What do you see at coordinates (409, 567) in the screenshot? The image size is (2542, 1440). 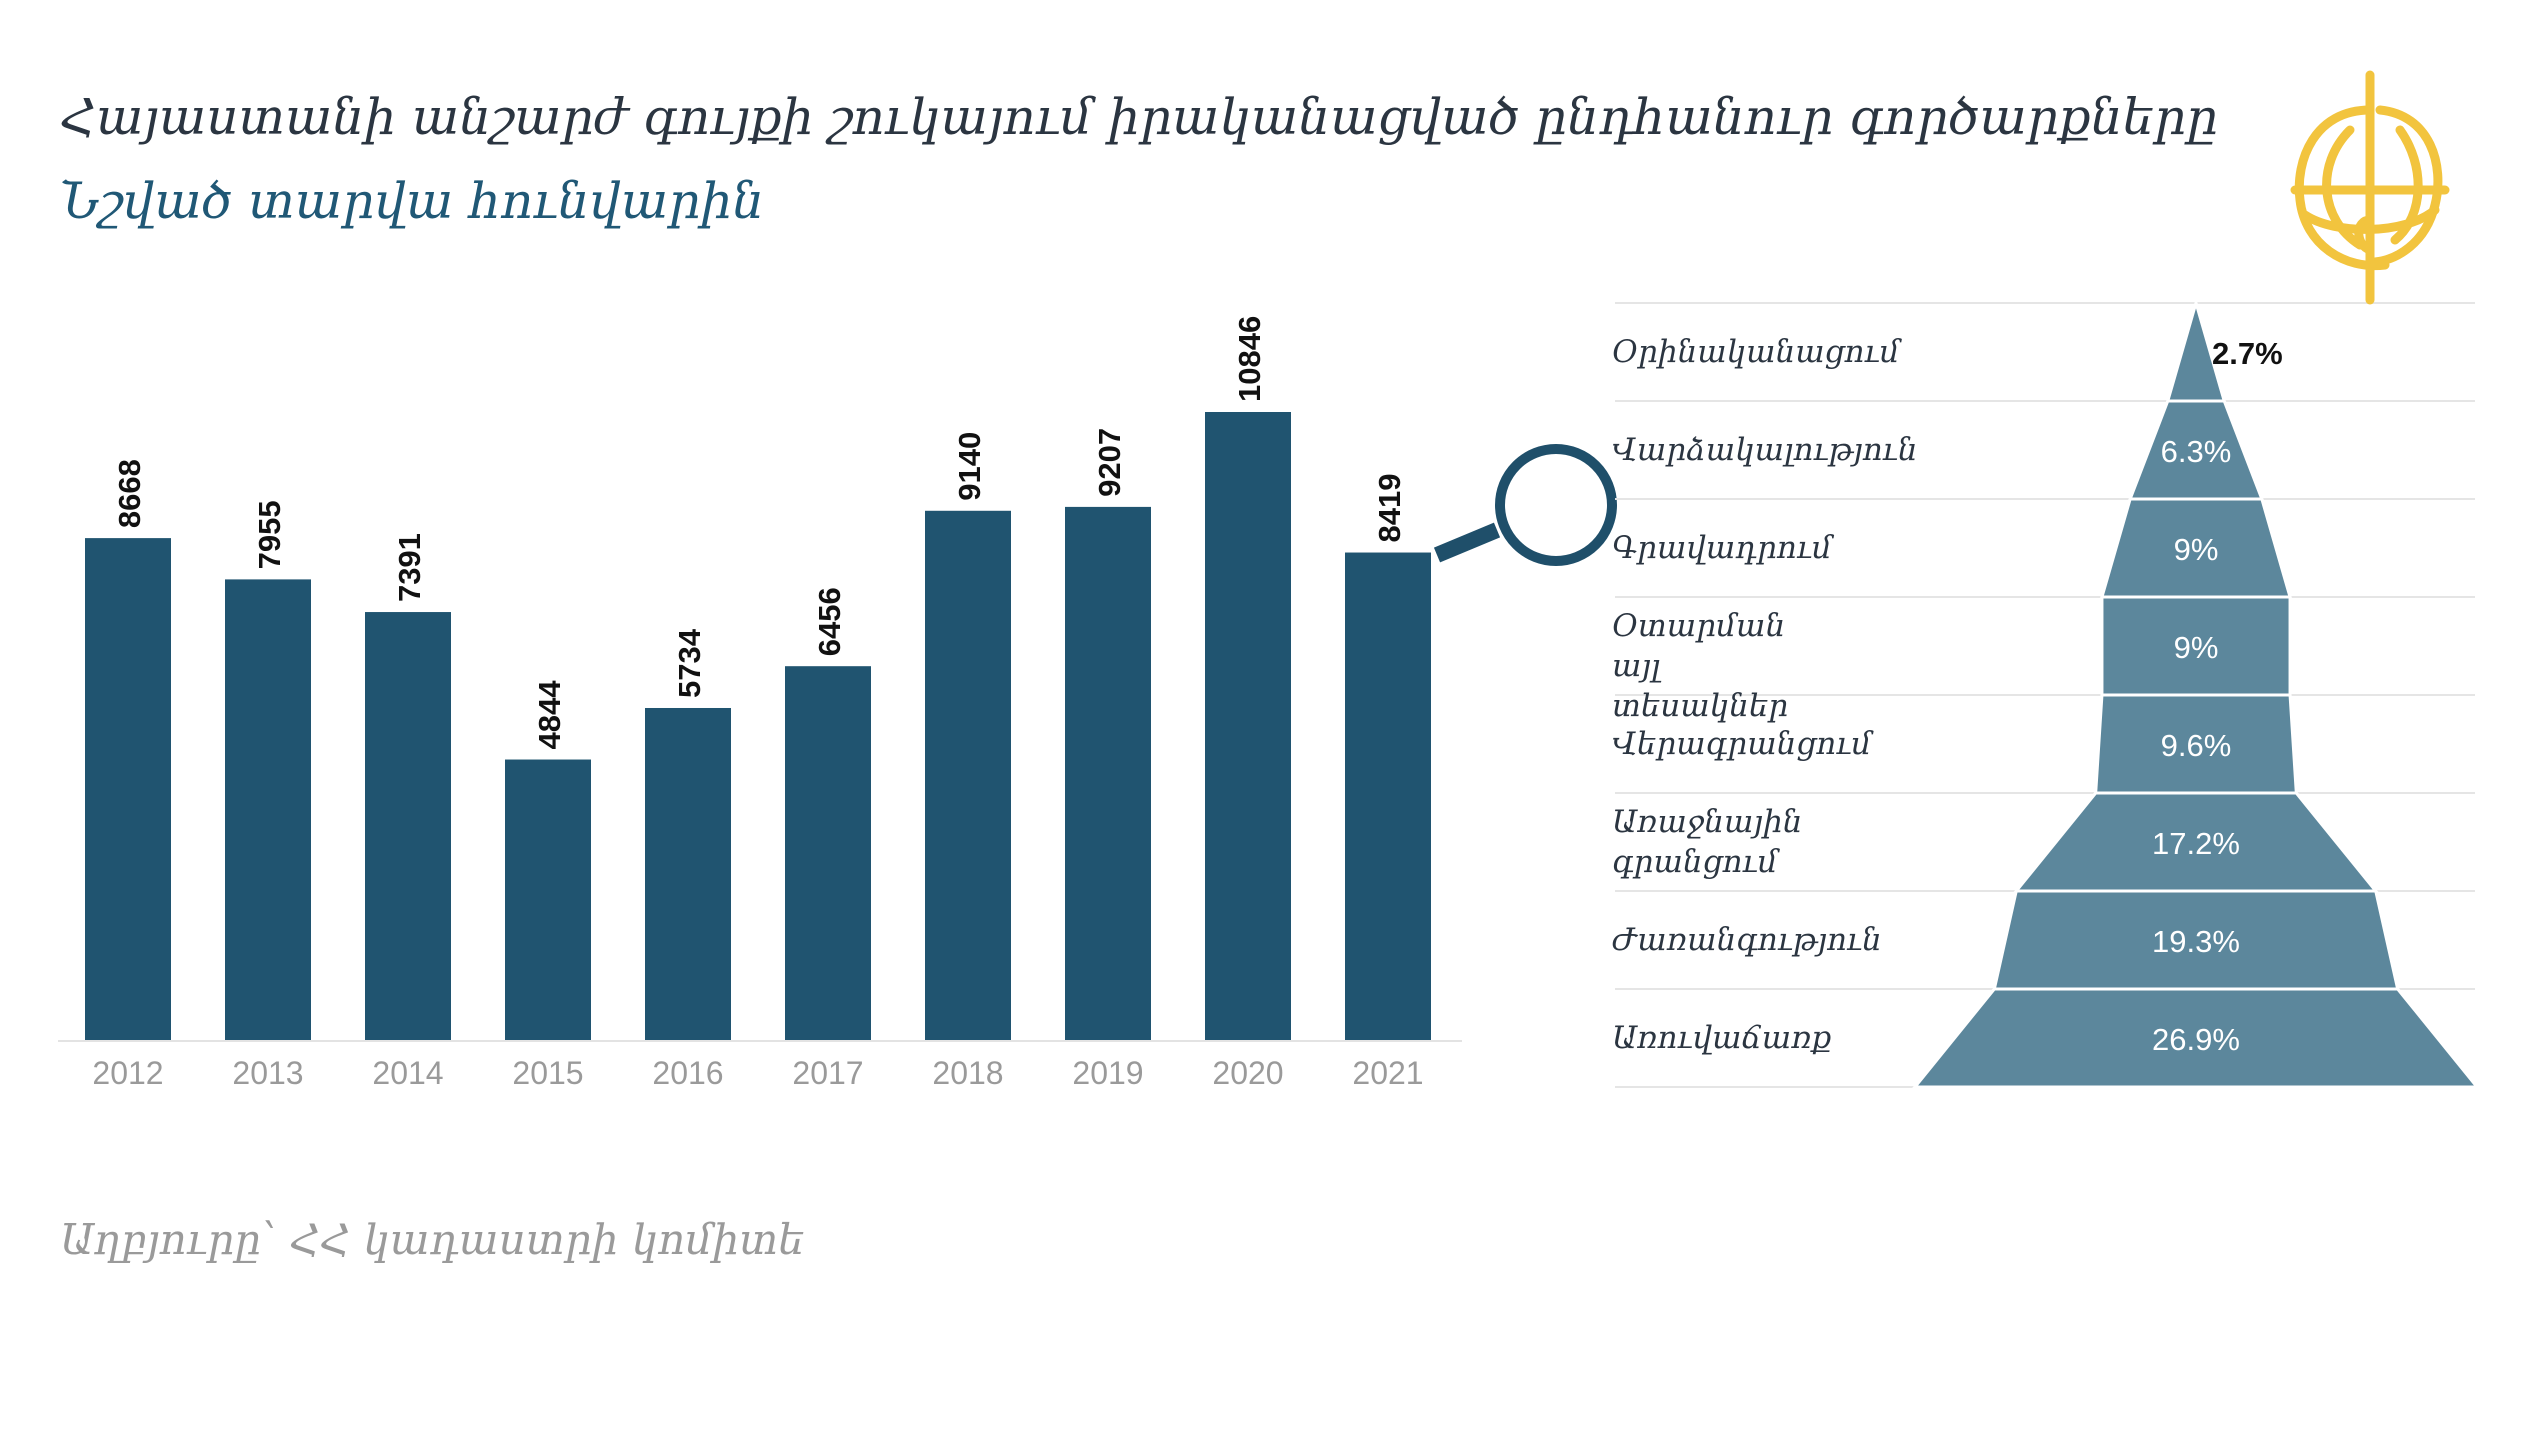 I see `bar-value-label: 7391` at bounding box center [409, 567].